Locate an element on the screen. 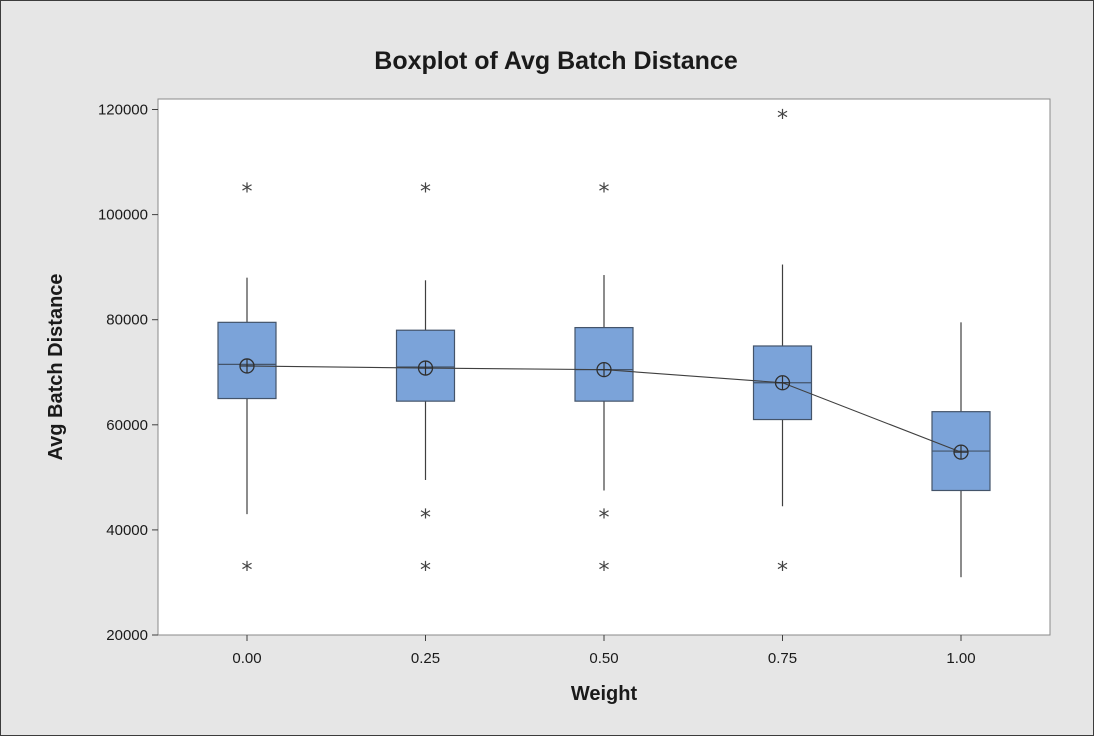  x-tick-label: 0.25 is located at coordinates (425, 658).